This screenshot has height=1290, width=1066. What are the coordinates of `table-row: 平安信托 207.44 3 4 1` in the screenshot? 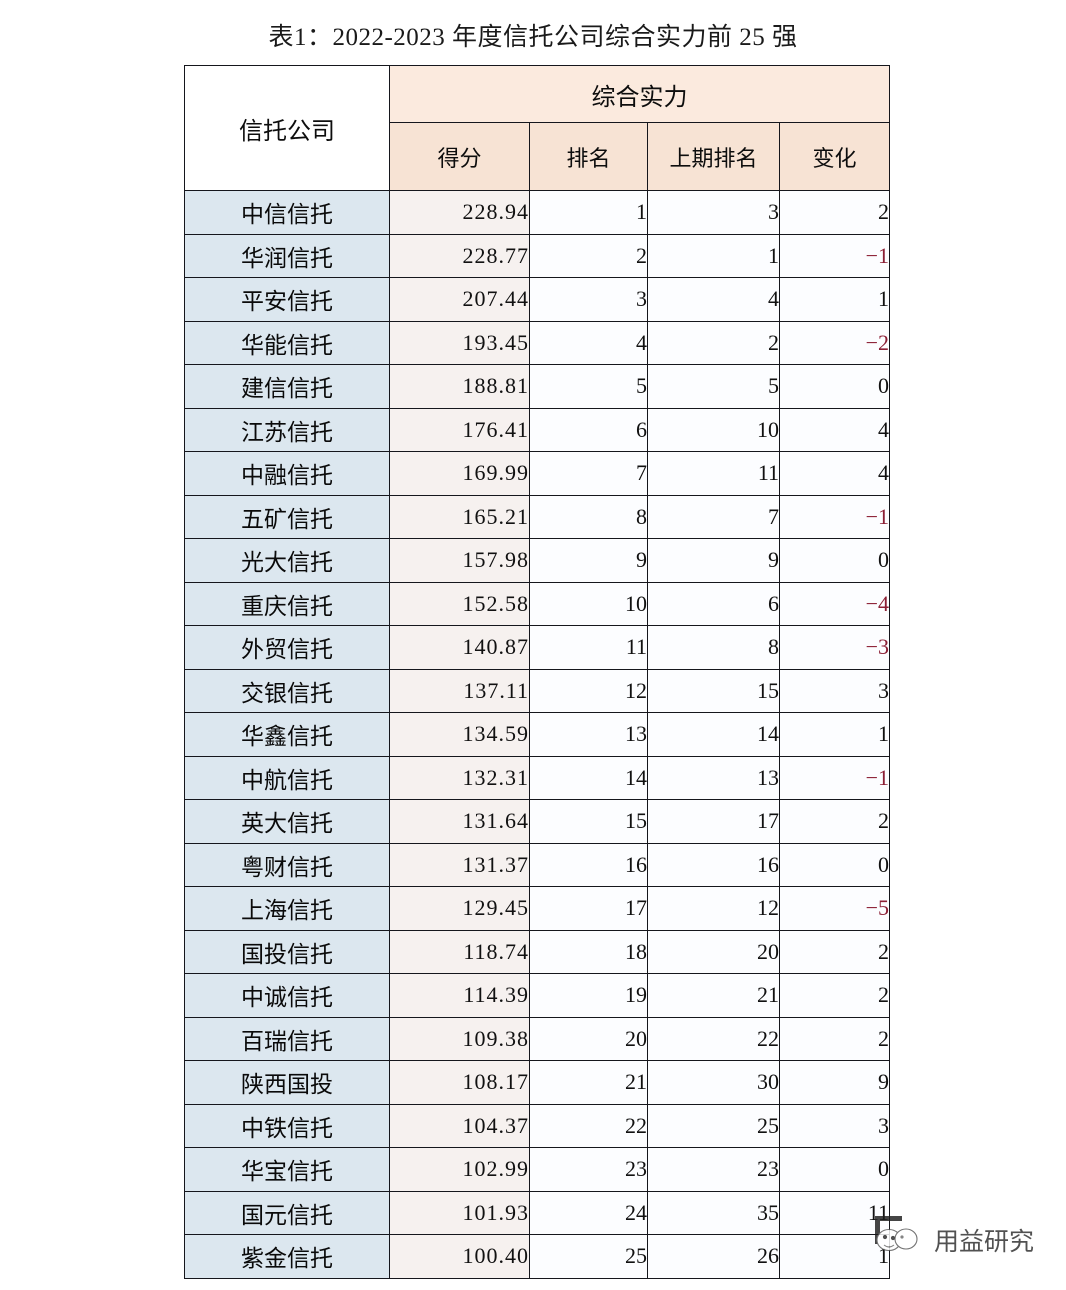 It's located at (537, 299).